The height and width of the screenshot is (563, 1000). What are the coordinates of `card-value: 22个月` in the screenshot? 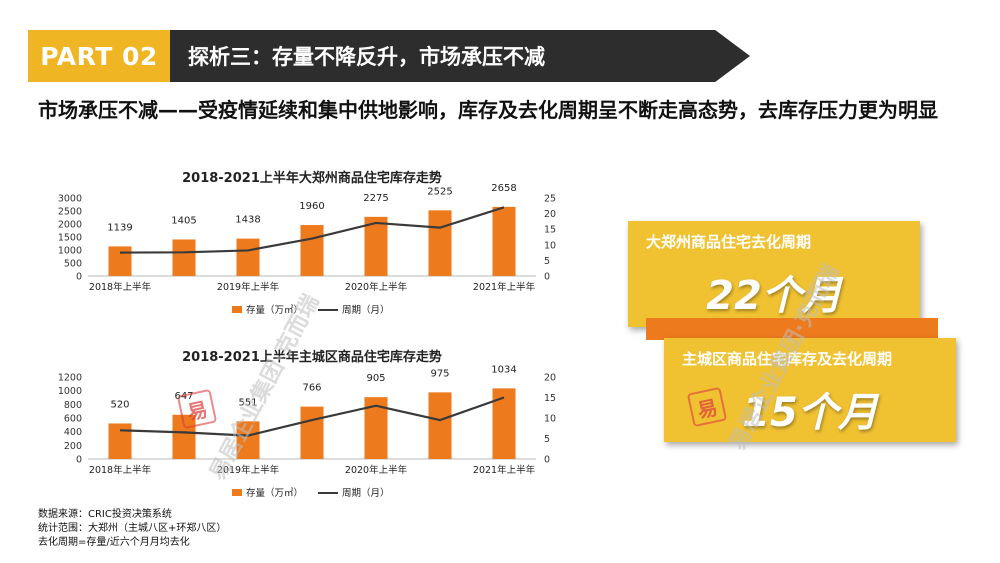 It's located at (774, 296).